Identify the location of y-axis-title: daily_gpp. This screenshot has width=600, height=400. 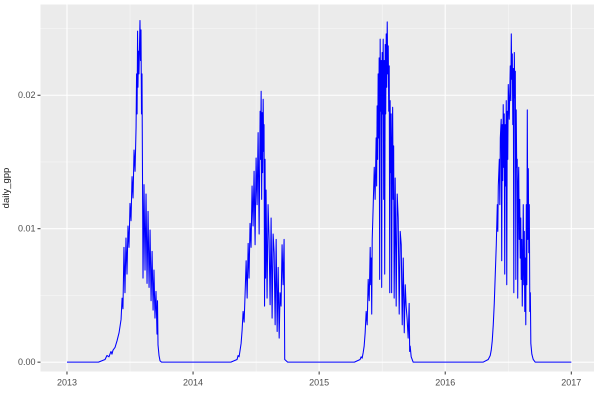
(6, 188).